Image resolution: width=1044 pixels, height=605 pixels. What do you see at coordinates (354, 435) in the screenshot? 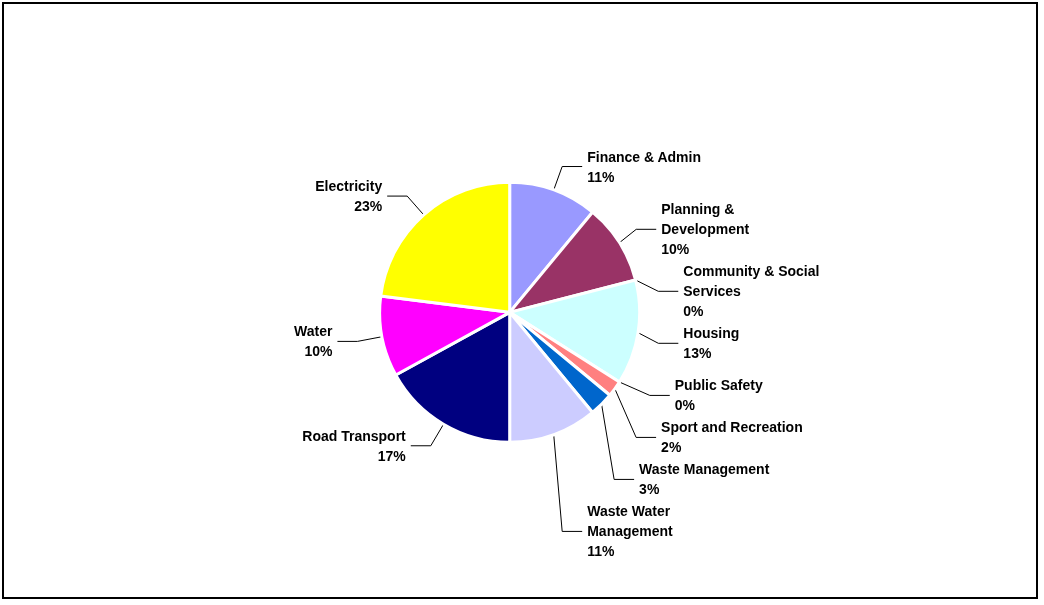
I see `slice-label: Road Transport` at bounding box center [354, 435].